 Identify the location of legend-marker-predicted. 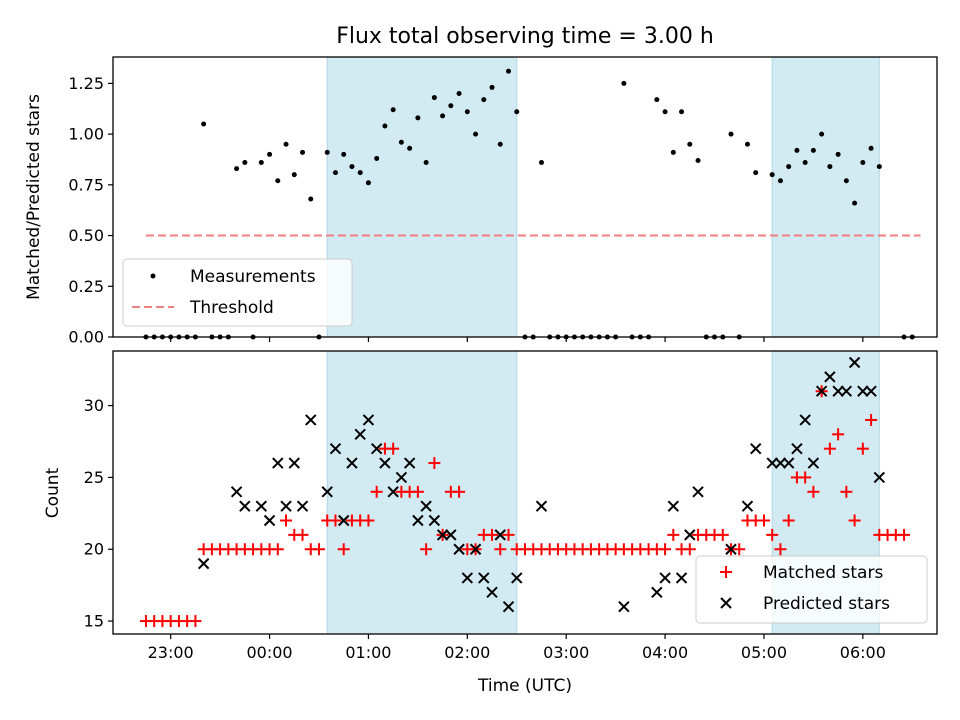
(726, 603).